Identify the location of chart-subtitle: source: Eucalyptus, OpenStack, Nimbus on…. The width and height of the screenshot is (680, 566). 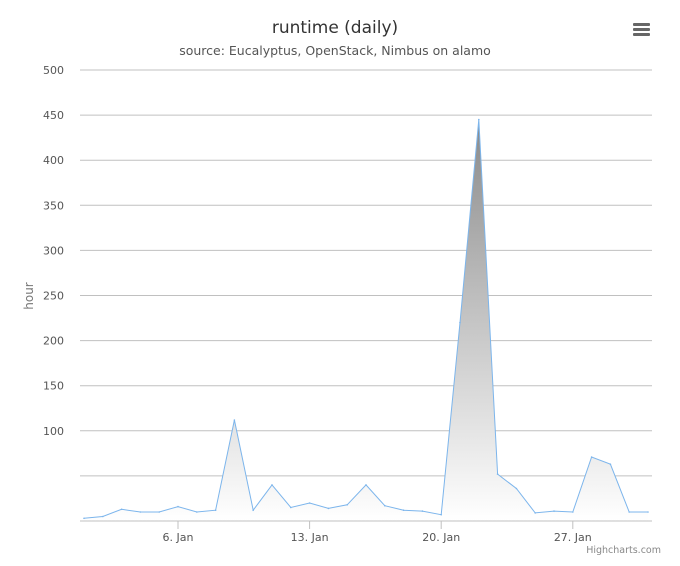
(335, 50).